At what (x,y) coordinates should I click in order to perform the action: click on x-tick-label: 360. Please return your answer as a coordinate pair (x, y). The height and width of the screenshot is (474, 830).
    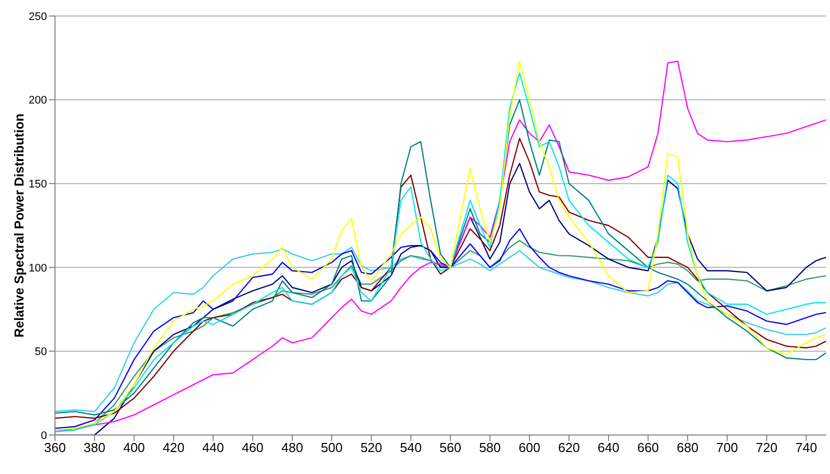
    Looking at the image, I should click on (55, 448).